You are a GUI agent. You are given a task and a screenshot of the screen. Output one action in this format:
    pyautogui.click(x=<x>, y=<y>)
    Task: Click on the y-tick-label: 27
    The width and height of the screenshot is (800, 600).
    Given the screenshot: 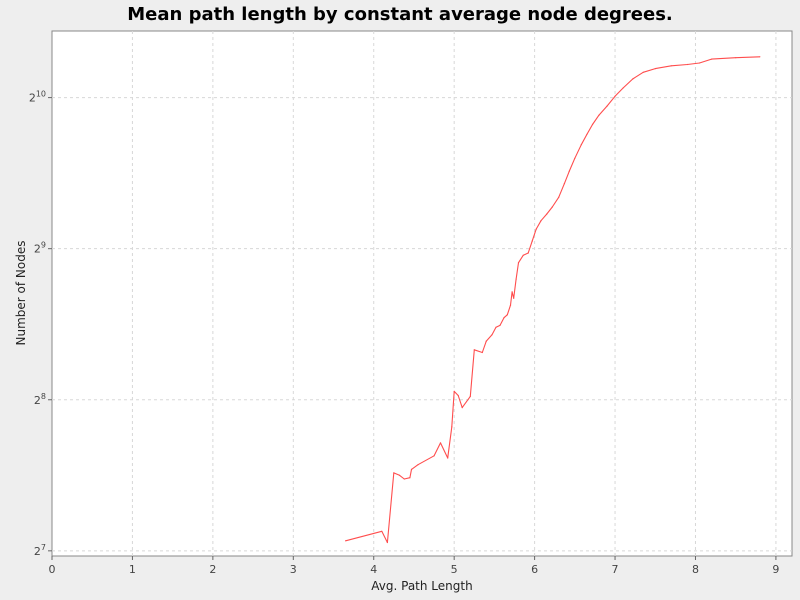 What is the action you would take?
    pyautogui.click(x=40, y=550)
    